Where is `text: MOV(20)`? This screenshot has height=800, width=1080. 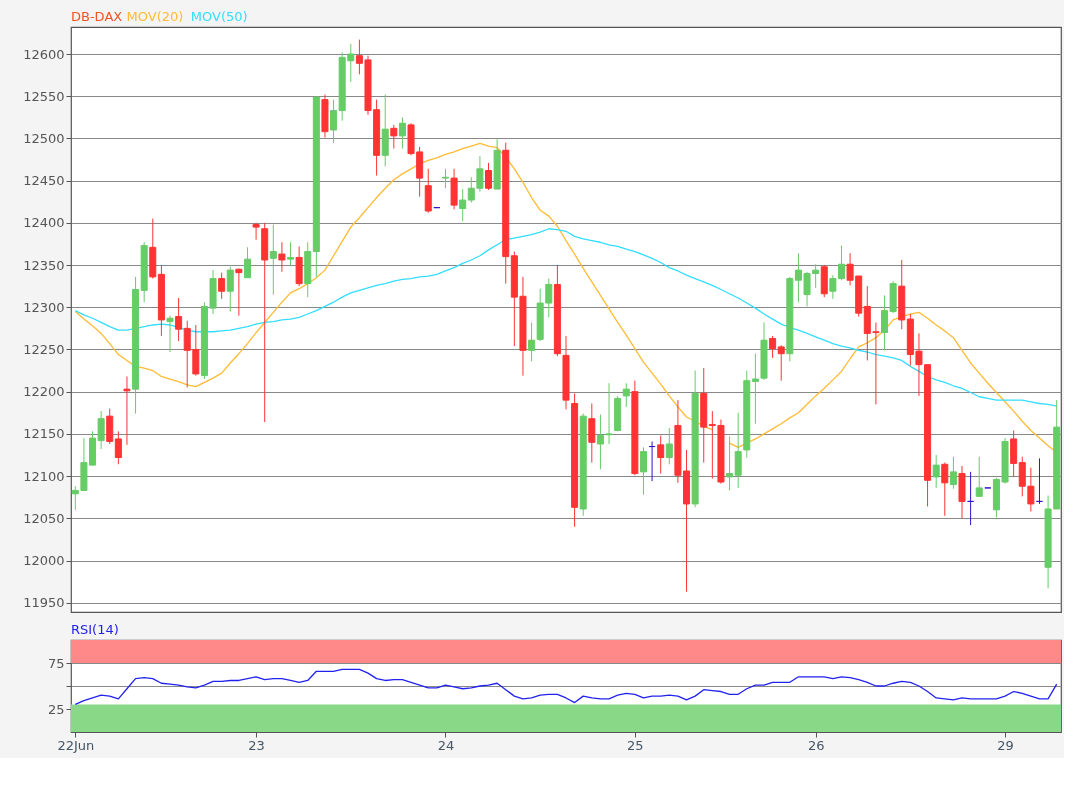
text: MOV(20) is located at coordinates (155, 16).